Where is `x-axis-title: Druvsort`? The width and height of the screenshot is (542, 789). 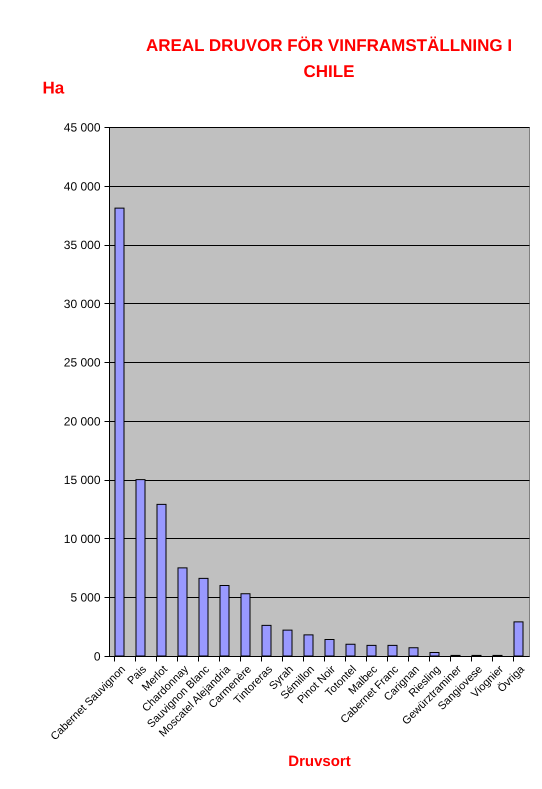
x-axis-title: Druvsort is located at coordinates (319, 761).